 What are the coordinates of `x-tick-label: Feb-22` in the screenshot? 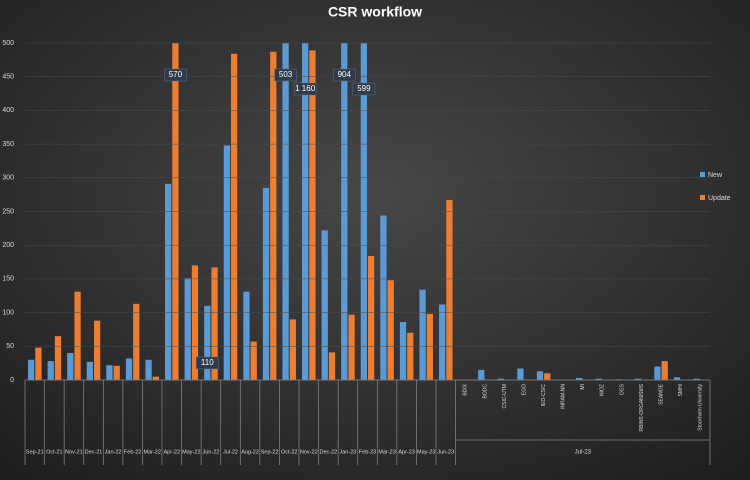 It's located at (132, 452).